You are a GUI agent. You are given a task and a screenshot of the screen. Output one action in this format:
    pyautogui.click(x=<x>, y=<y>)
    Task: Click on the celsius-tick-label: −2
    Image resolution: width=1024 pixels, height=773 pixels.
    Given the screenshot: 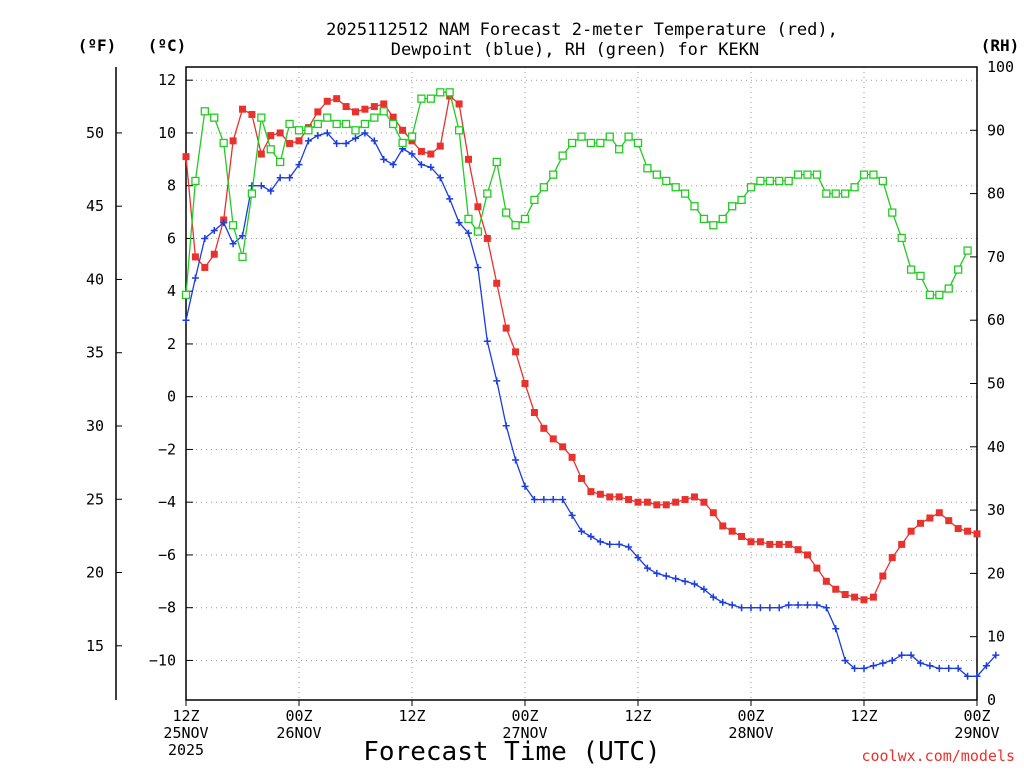 What is the action you would take?
    pyautogui.click(x=167, y=449)
    